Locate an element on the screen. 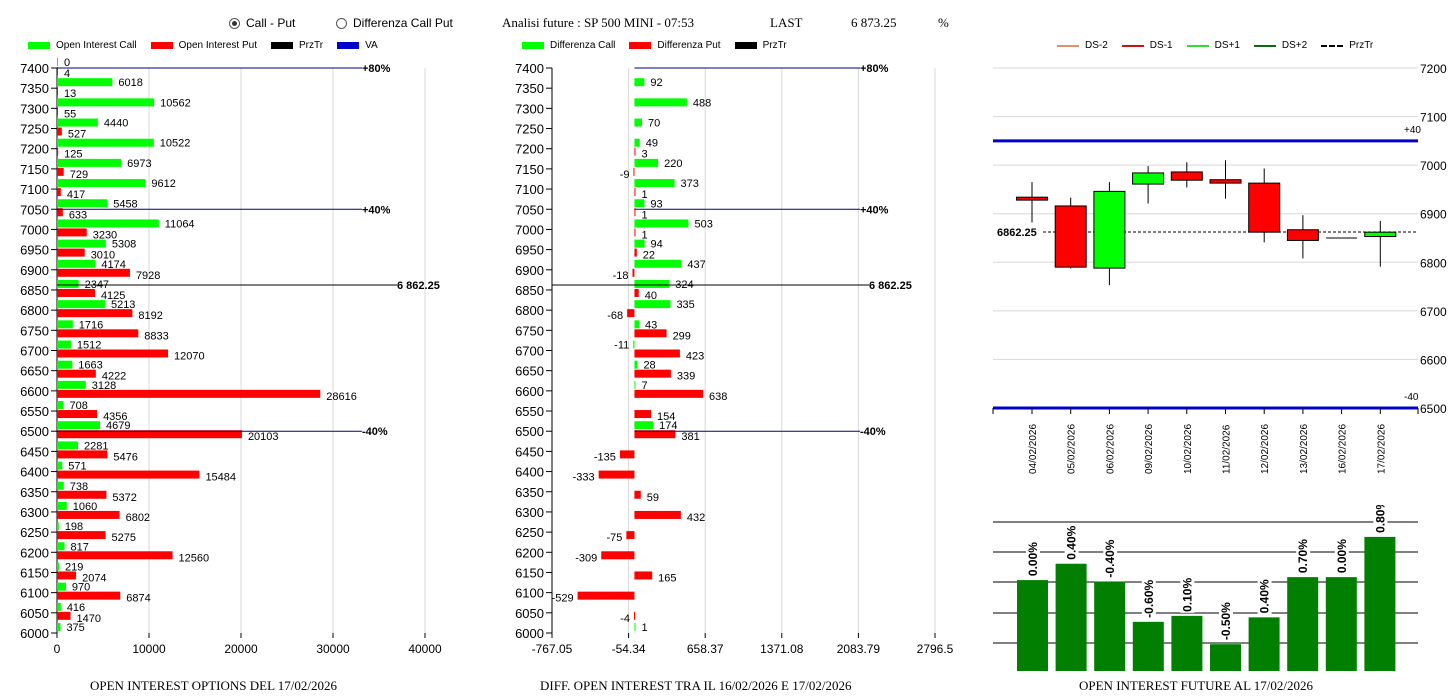 The width and height of the screenshot is (1451, 700). put-bar-label: 8833 is located at coordinates (156, 336).